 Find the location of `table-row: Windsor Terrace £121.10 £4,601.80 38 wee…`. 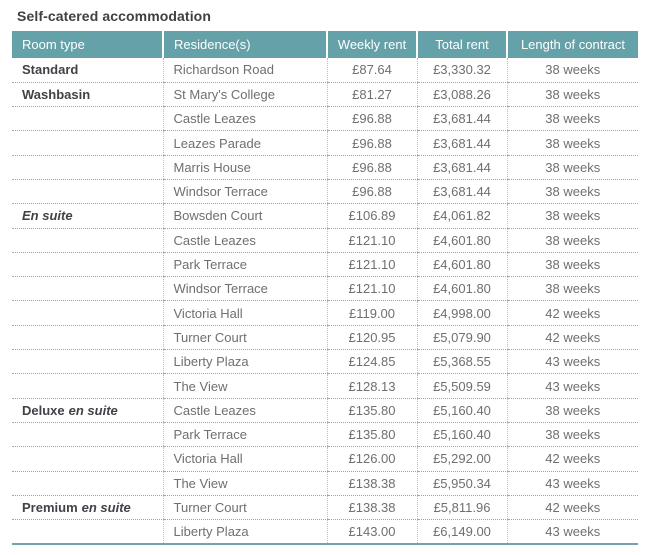

table-row: Windsor Terrace £121.10 £4,601.80 38 wee… is located at coordinates (325, 289).